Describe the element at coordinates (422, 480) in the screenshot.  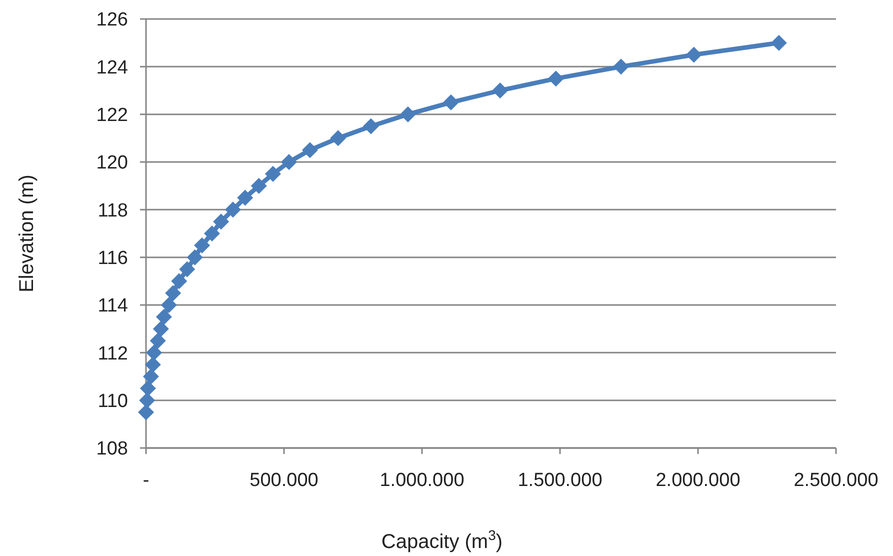
I see `x-tick-label: 1.000.000` at that location.